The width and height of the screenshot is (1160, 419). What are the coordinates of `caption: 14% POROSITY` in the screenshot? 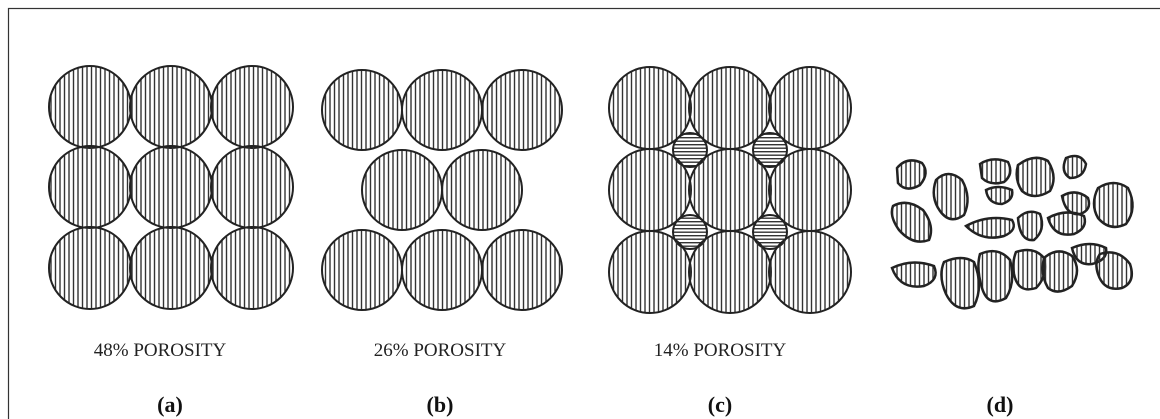 It's located at (720, 350).